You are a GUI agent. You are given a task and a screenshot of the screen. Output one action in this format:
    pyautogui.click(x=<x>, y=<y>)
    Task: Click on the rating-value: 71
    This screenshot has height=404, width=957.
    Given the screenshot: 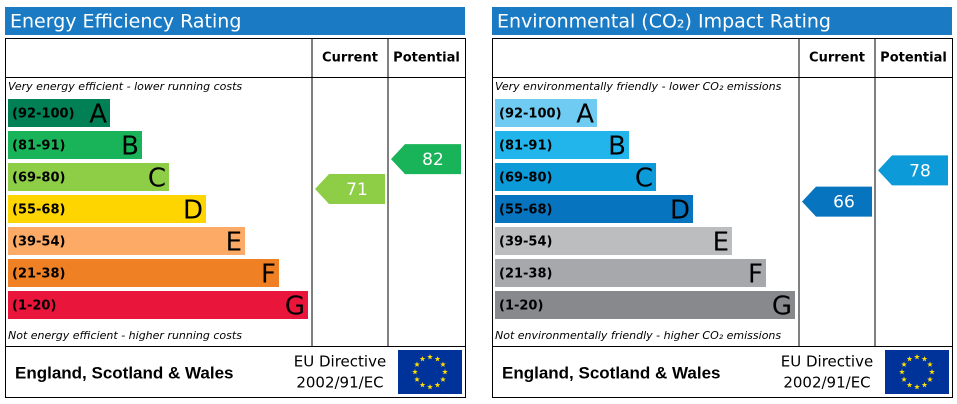 What is the action you would take?
    pyautogui.click(x=357, y=190)
    